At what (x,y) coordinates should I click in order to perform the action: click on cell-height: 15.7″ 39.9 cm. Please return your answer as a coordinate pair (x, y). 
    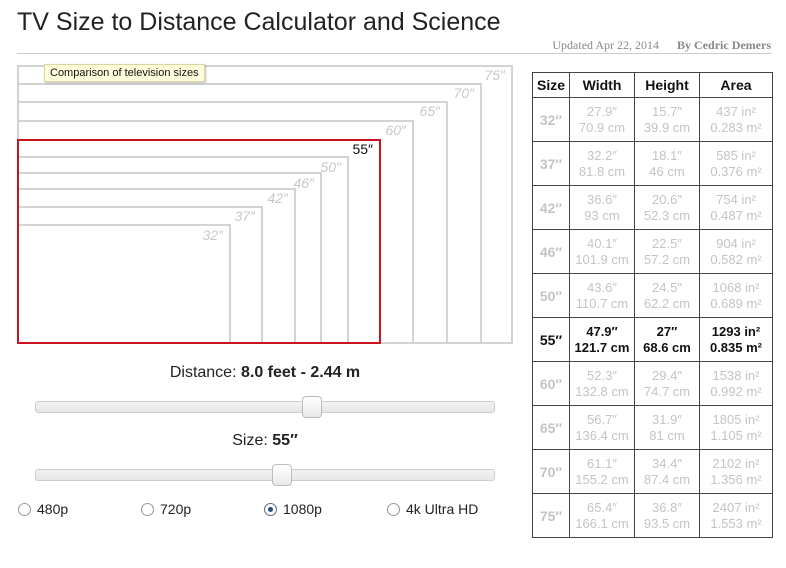
    Looking at the image, I should click on (667, 119).